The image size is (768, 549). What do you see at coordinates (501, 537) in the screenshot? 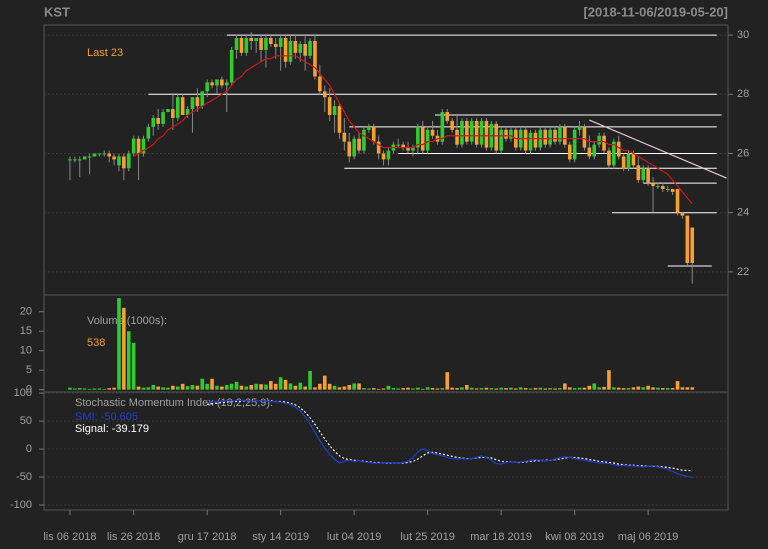
I see `x-tick-label: mar 18 2019` at bounding box center [501, 537].